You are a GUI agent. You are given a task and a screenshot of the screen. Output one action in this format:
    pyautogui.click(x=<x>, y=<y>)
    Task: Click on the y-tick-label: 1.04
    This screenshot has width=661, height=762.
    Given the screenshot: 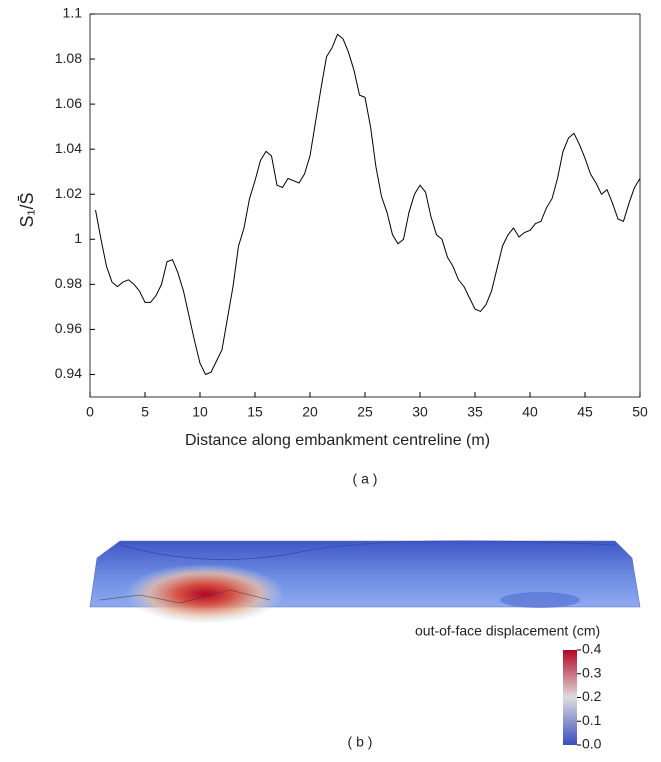 What is the action you would take?
    pyautogui.click(x=68, y=148)
    